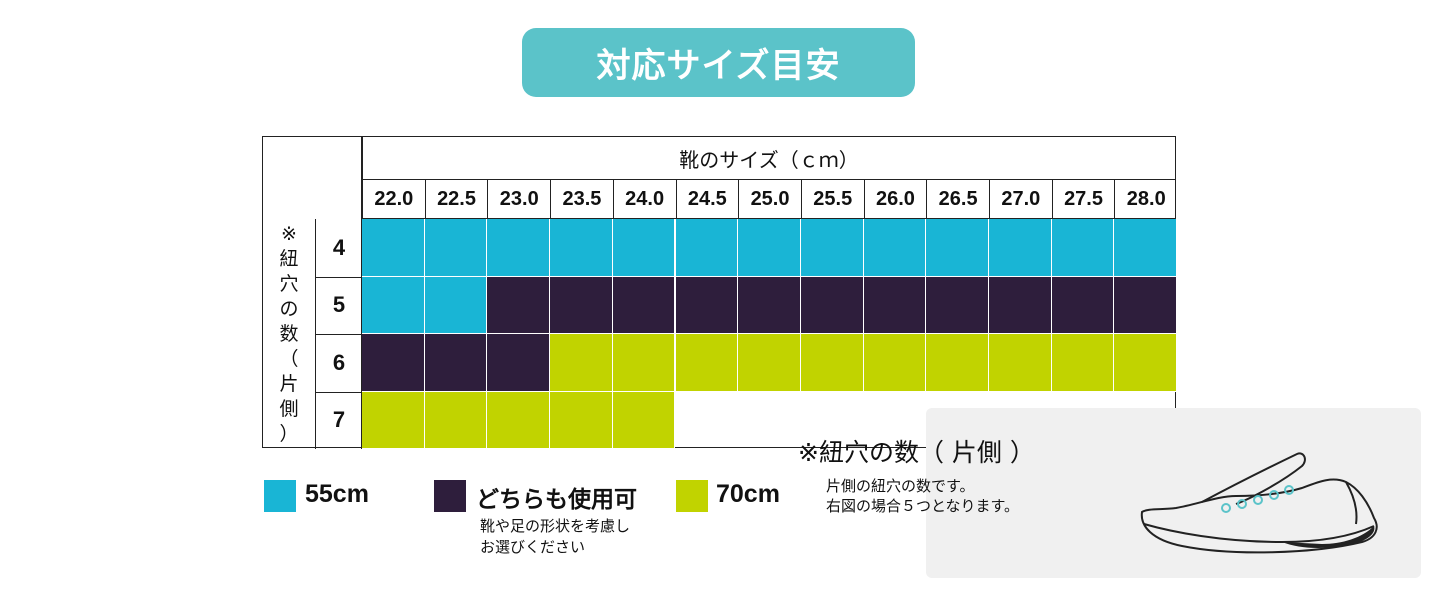  I want to click on eyelet-count-axis-char: 紐, so click(289, 258).